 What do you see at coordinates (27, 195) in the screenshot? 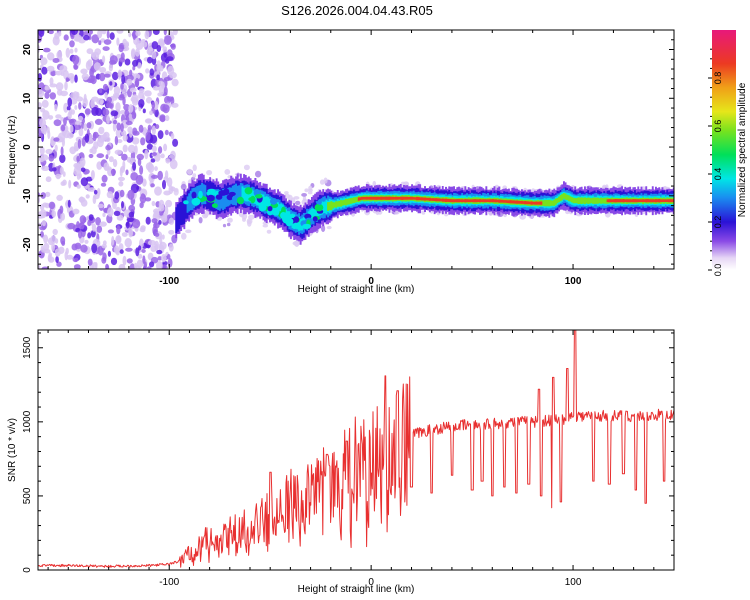
I see `y-tick-label: -10` at bounding box center [27, 195].